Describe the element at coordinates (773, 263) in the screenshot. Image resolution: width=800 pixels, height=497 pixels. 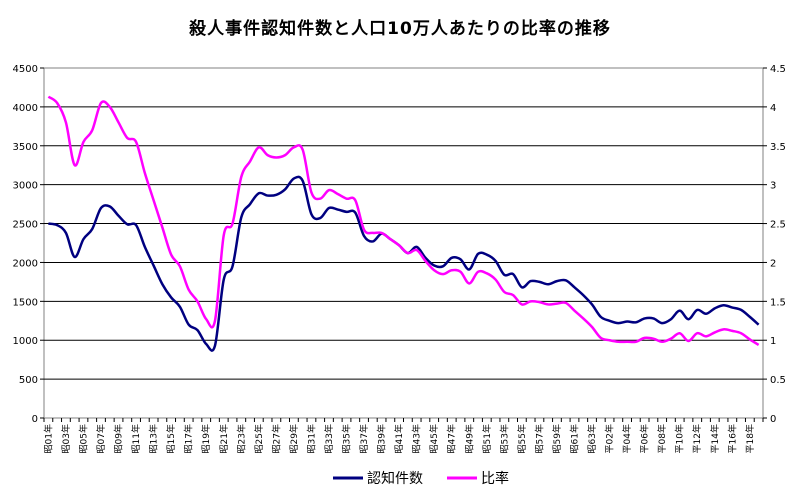
I see `y-right-tick-label: 2` at that location.